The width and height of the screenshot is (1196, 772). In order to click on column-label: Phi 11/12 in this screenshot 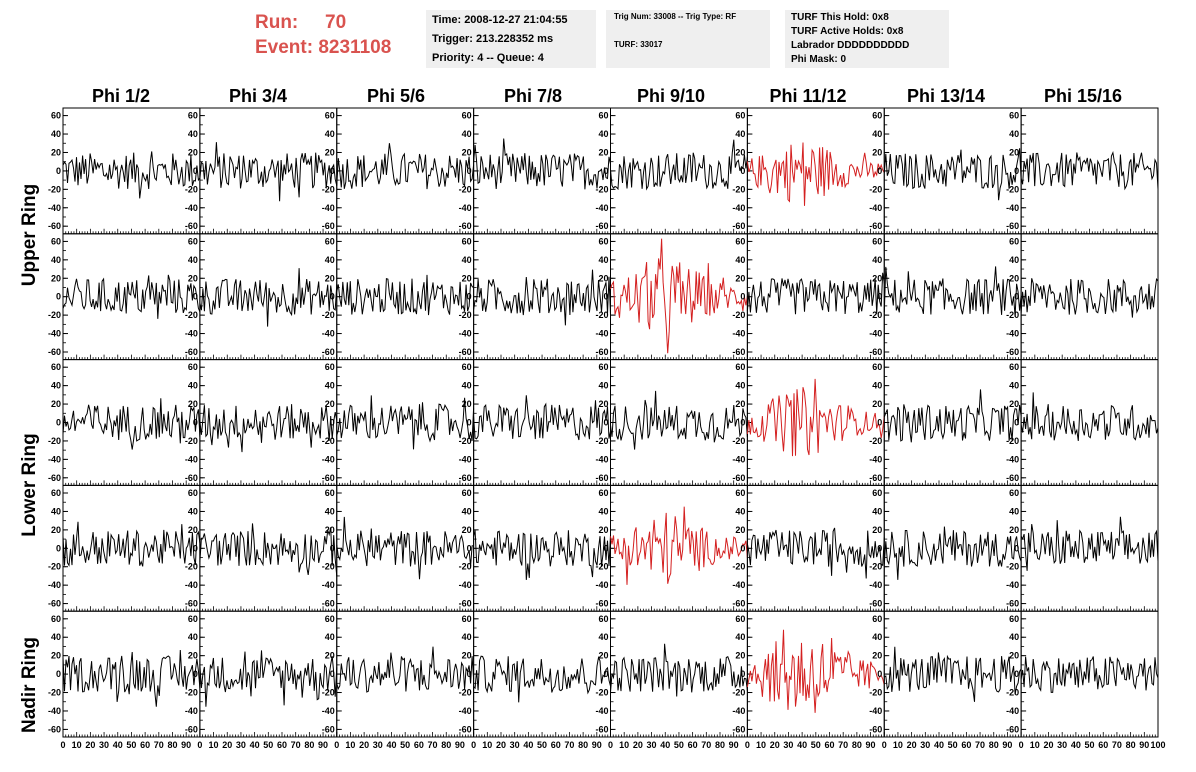, I will do `click(808, 96)`.